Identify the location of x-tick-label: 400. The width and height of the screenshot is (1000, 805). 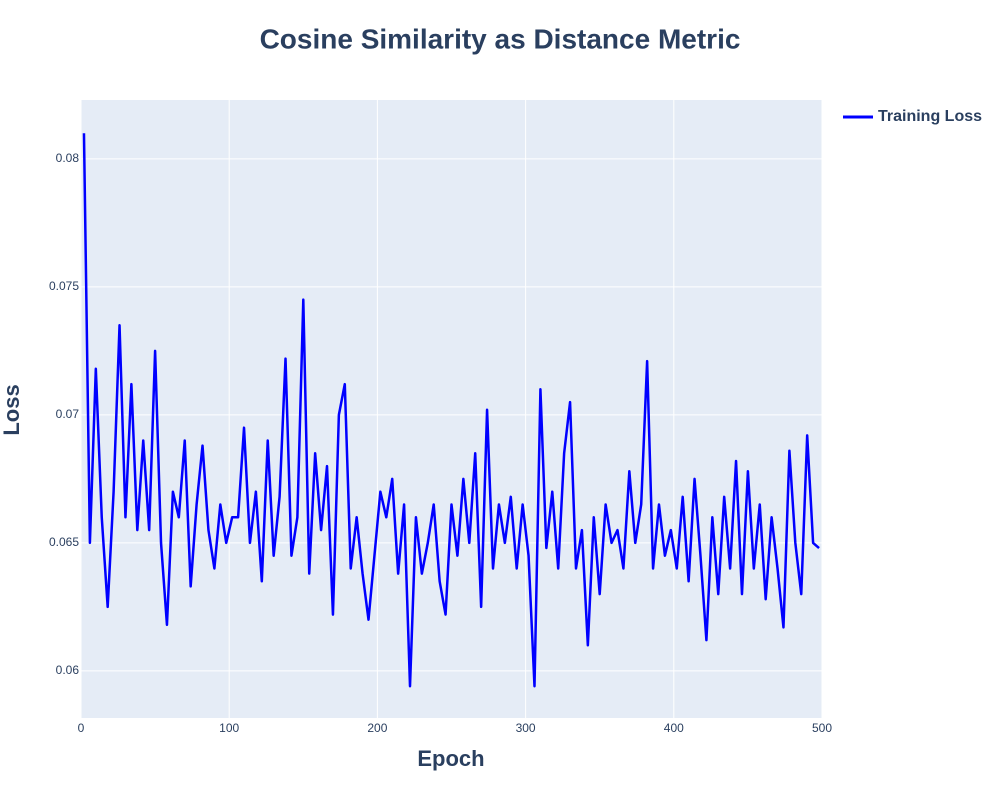
(674, 728).